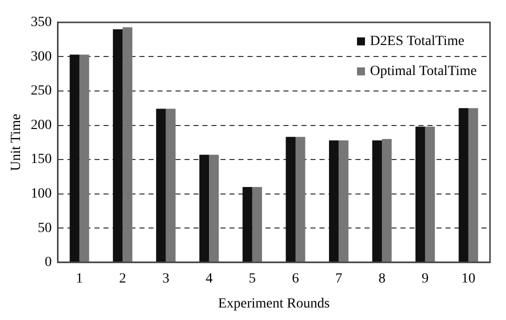 The image size is (506, 320). What do you see at coordinates (209, 278) in the screenshot?
I see `x-tick-label: 4` at bounding box center [209, 278].